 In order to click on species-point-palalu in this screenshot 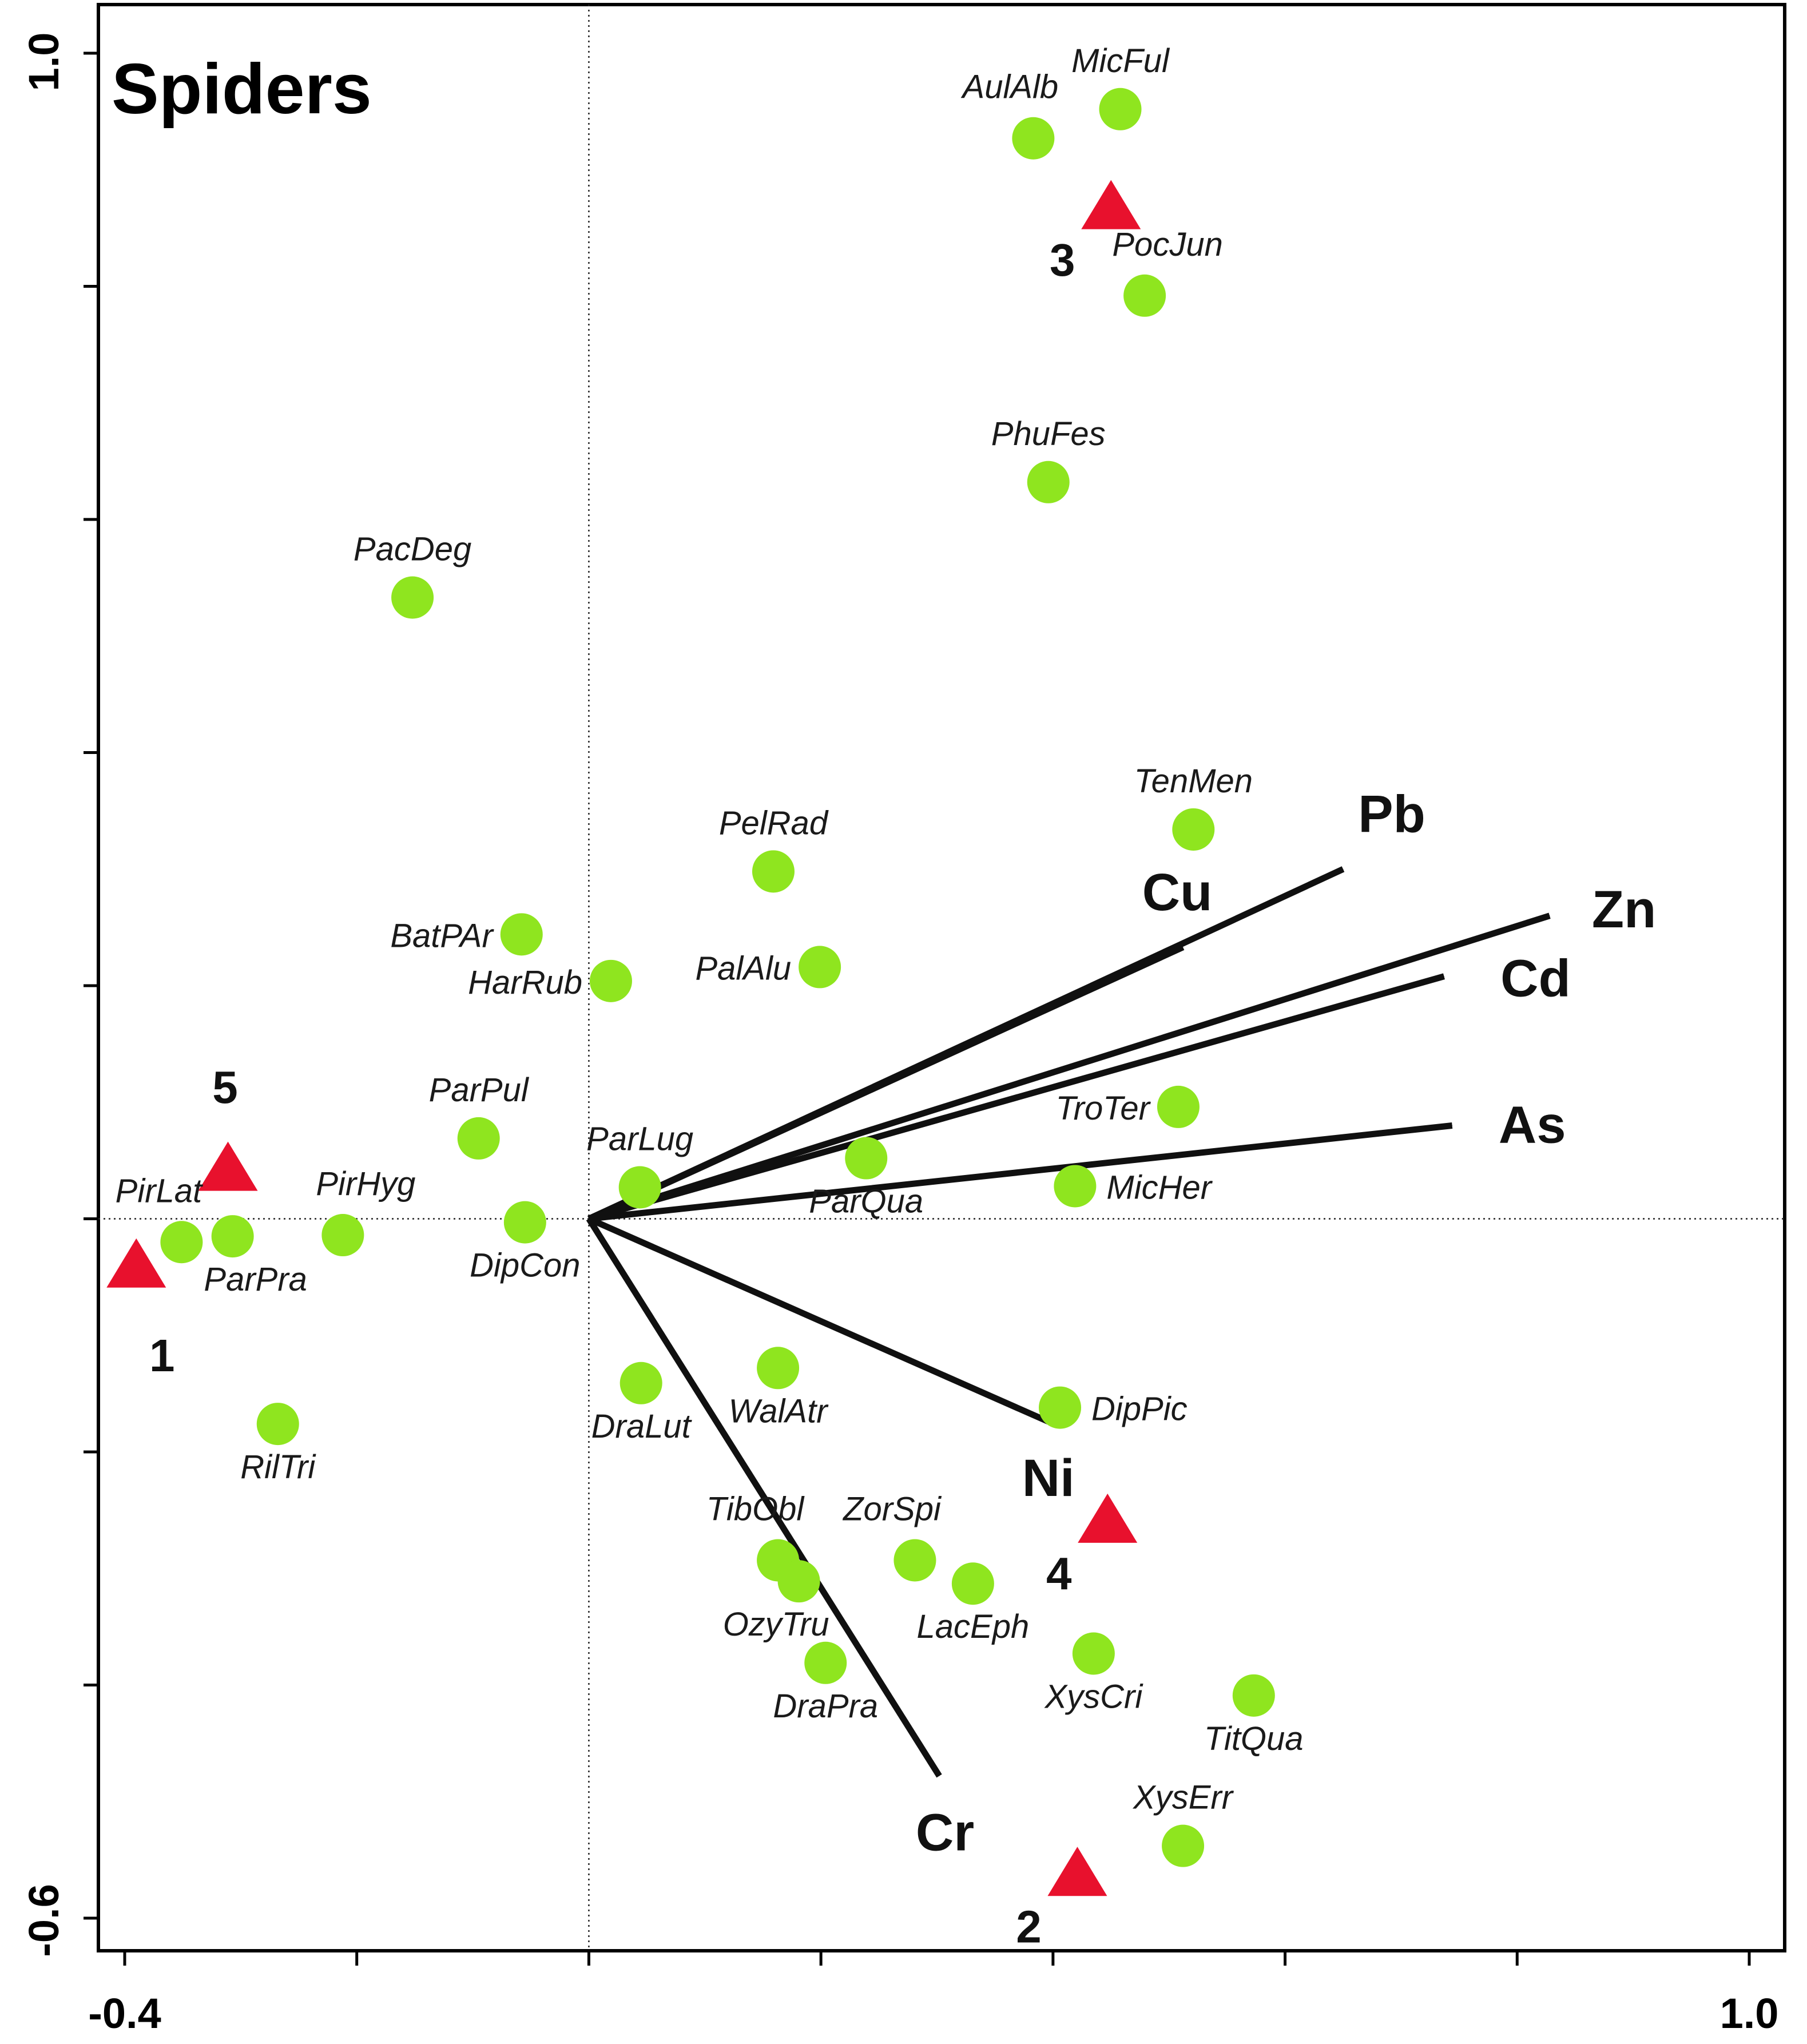, I will do `click(820, 968)`.